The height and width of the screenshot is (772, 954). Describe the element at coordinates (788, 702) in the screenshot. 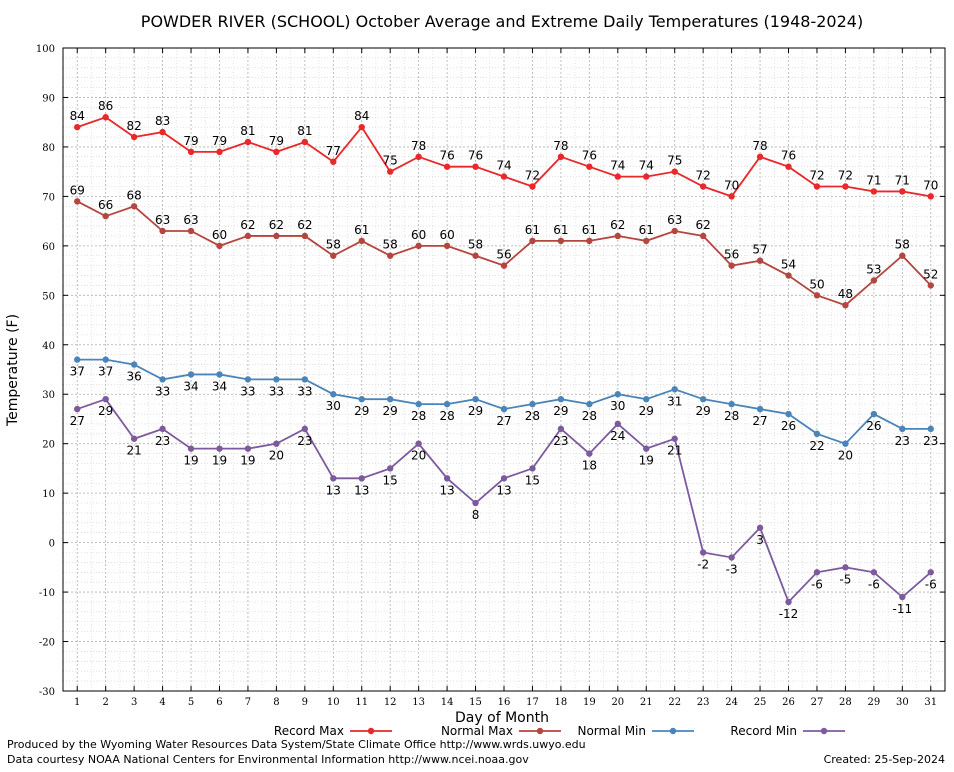

I see `x-tick-label: 26` at that location.